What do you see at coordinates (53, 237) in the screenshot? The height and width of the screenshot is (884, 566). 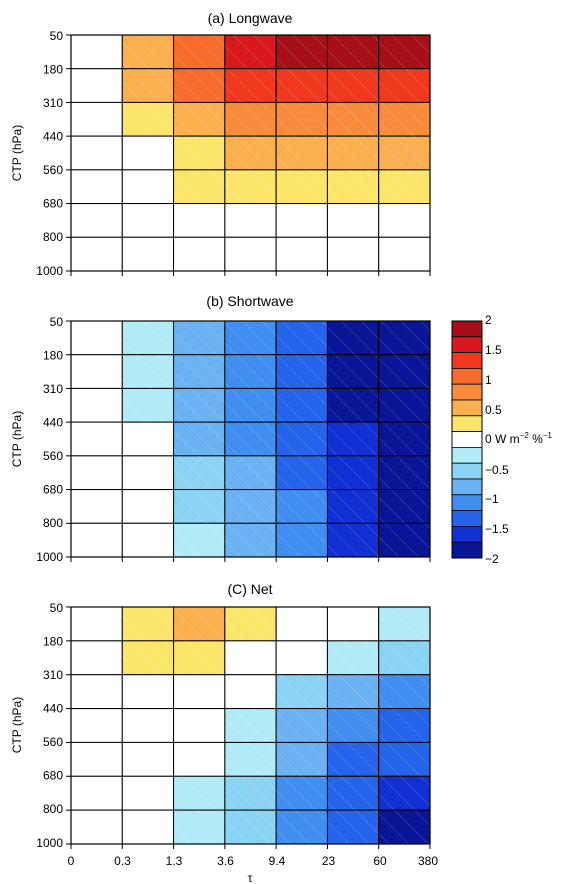 I see `y-tick-label: 800` at bounding box center [53, 237].